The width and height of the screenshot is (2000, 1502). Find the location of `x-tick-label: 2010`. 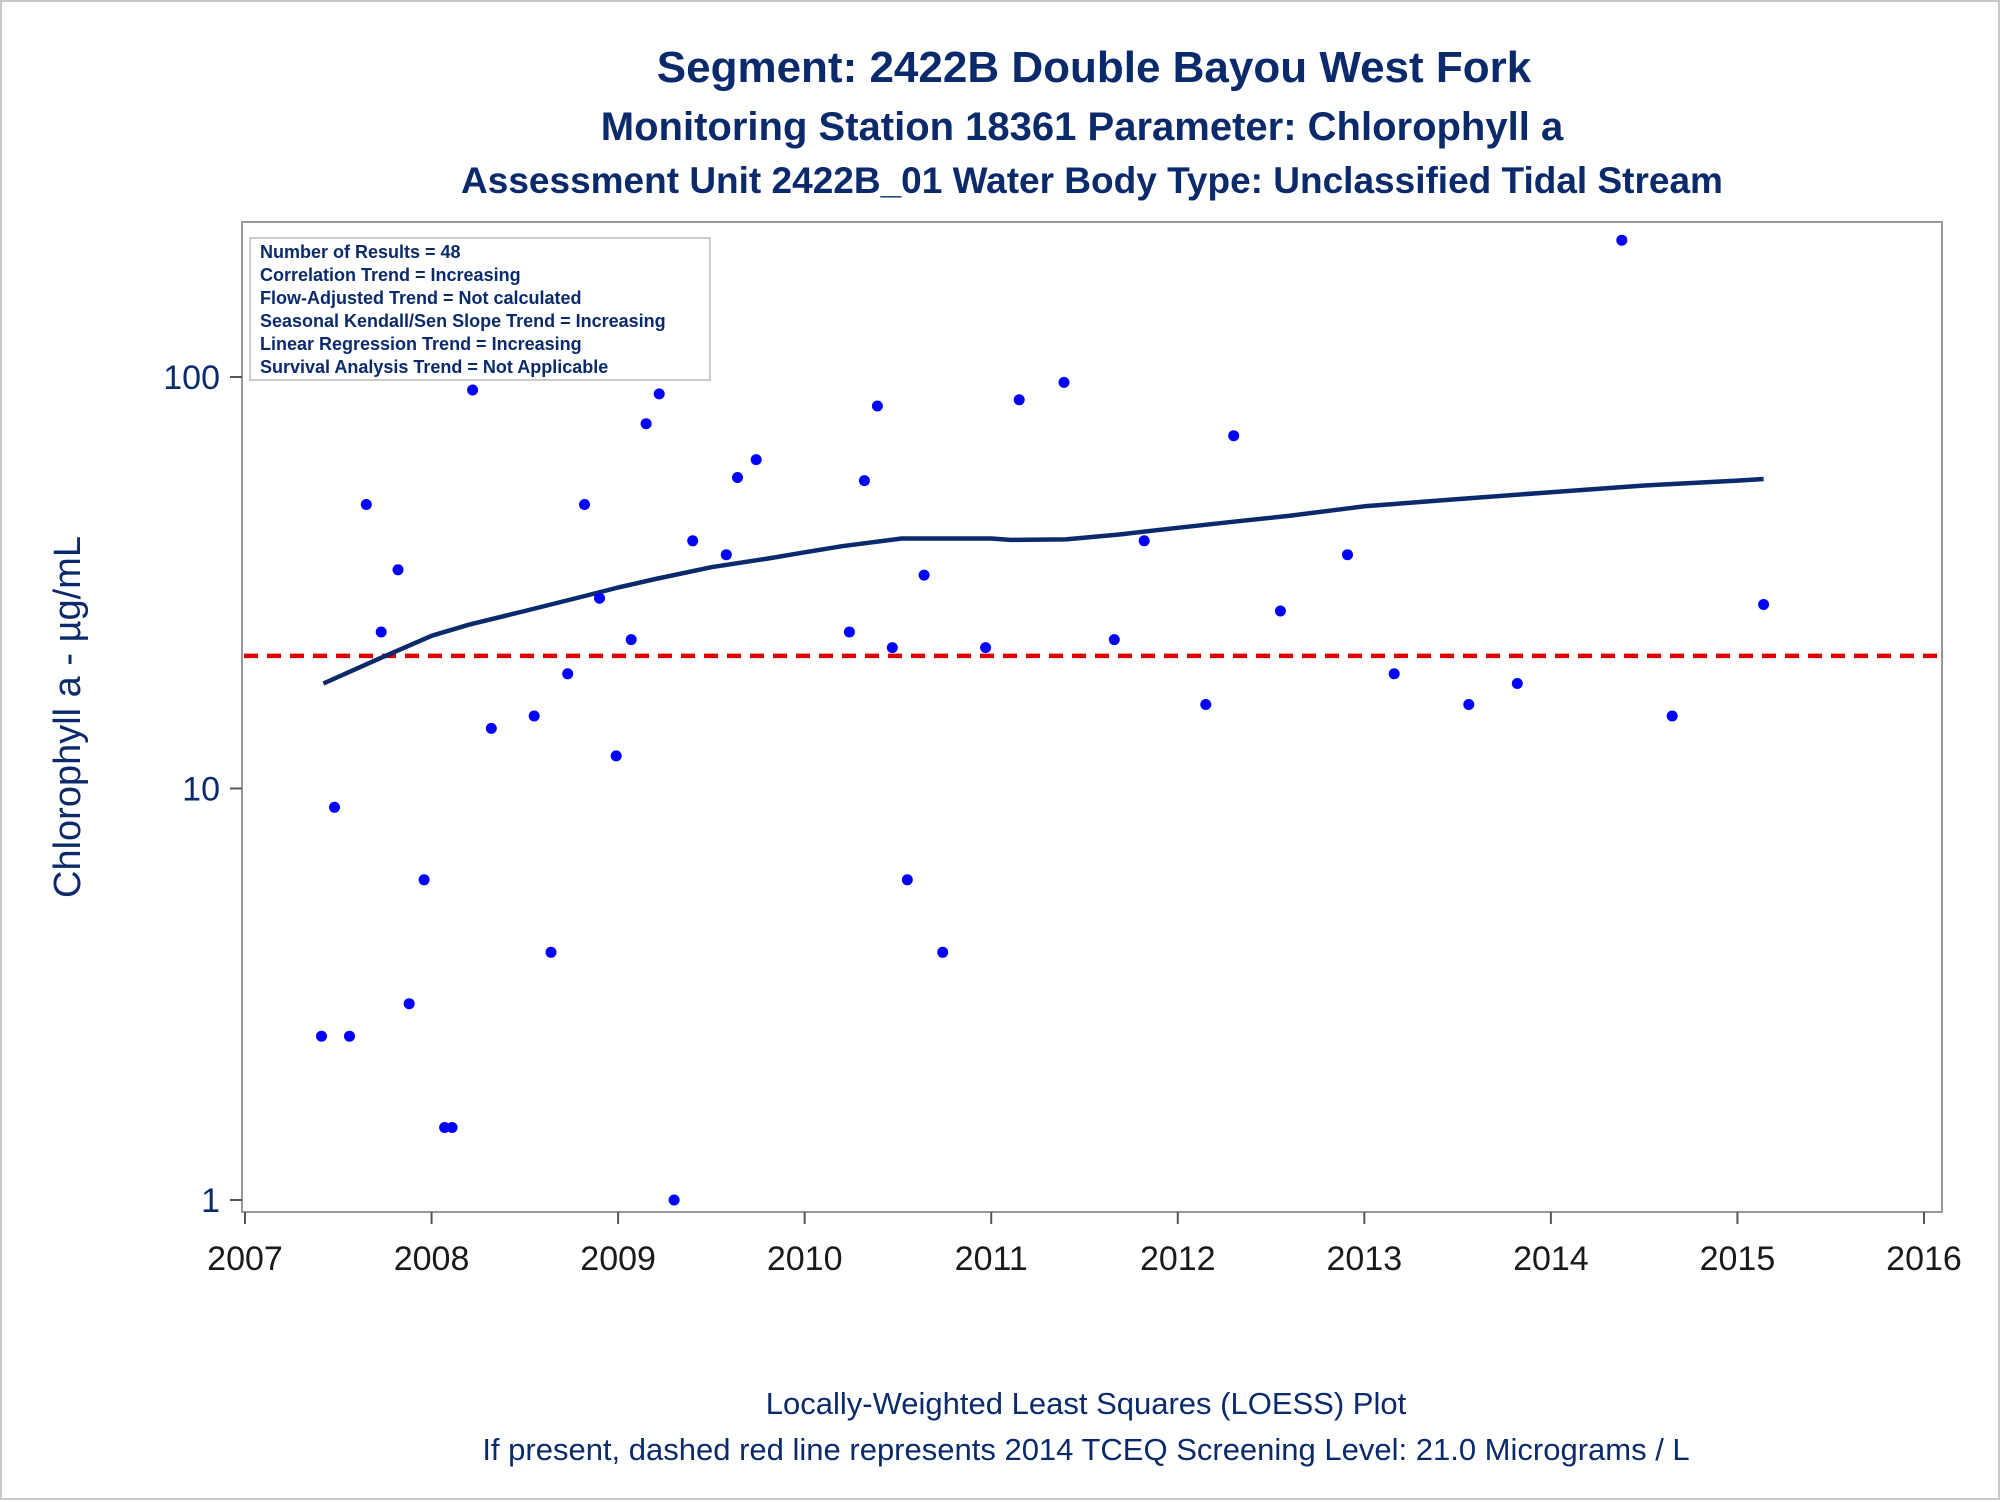

x-tick-label: 2010 is located at coordinates (805, 1259).